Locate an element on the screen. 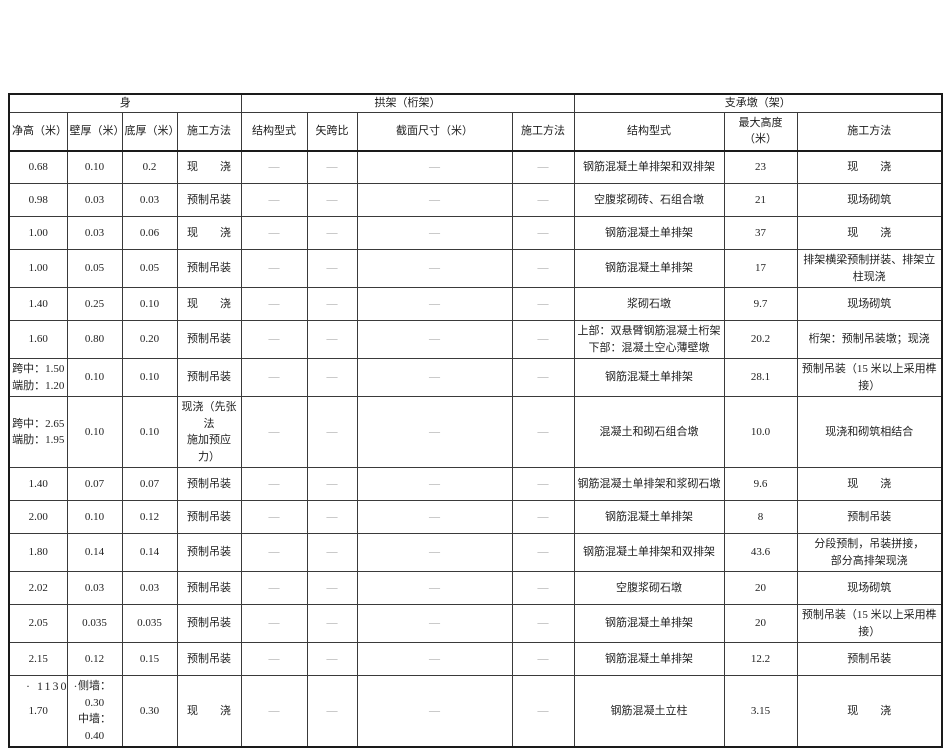 The height and width of the screenshot is (748, 950). col-header-bottom-thickness: 底厚（米） is located at coordinates (149, 131).